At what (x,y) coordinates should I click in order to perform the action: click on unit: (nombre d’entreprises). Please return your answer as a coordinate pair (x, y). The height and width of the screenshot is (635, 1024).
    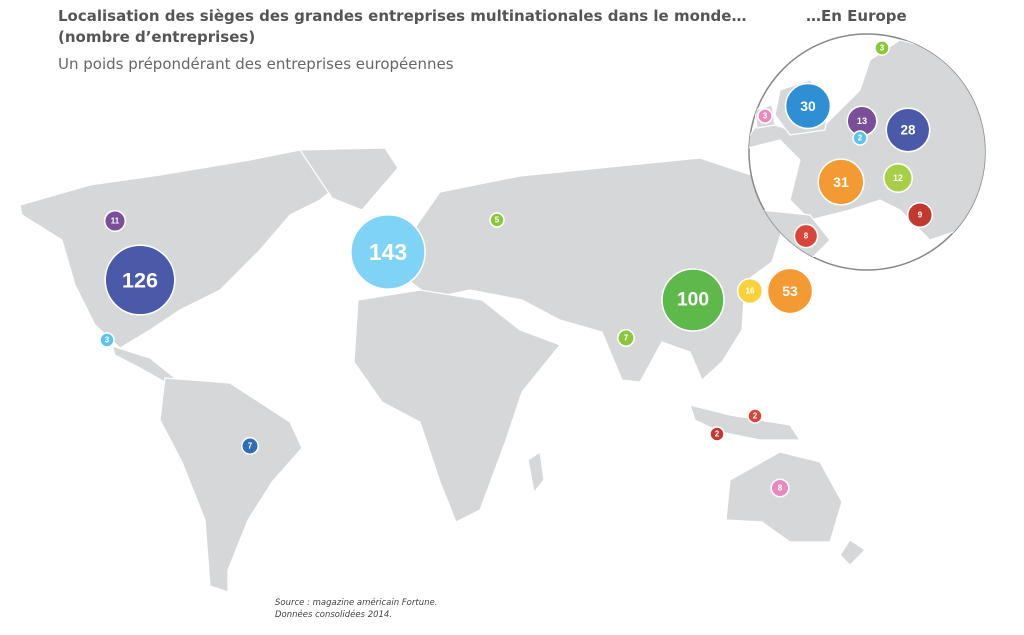
    Looking at the image, I should click on (156, 37).